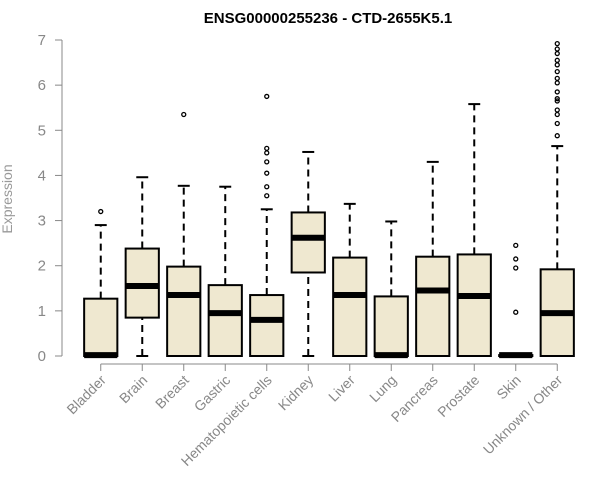  What do you see at coordinates (523, 415) in the screenshot?
I see `x-tick-label: Unknown / Other` at bounding box center [523, 415].